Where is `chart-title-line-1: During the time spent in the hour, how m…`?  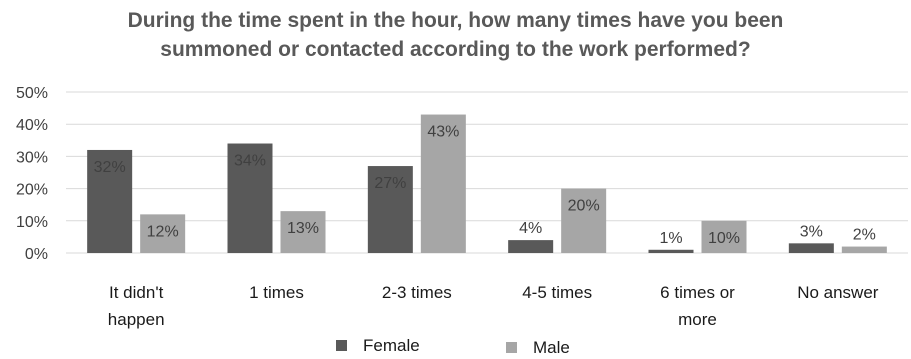 chart-title-line-1: During the time spent in the hour, how m… is located at coordinates (455, 20).